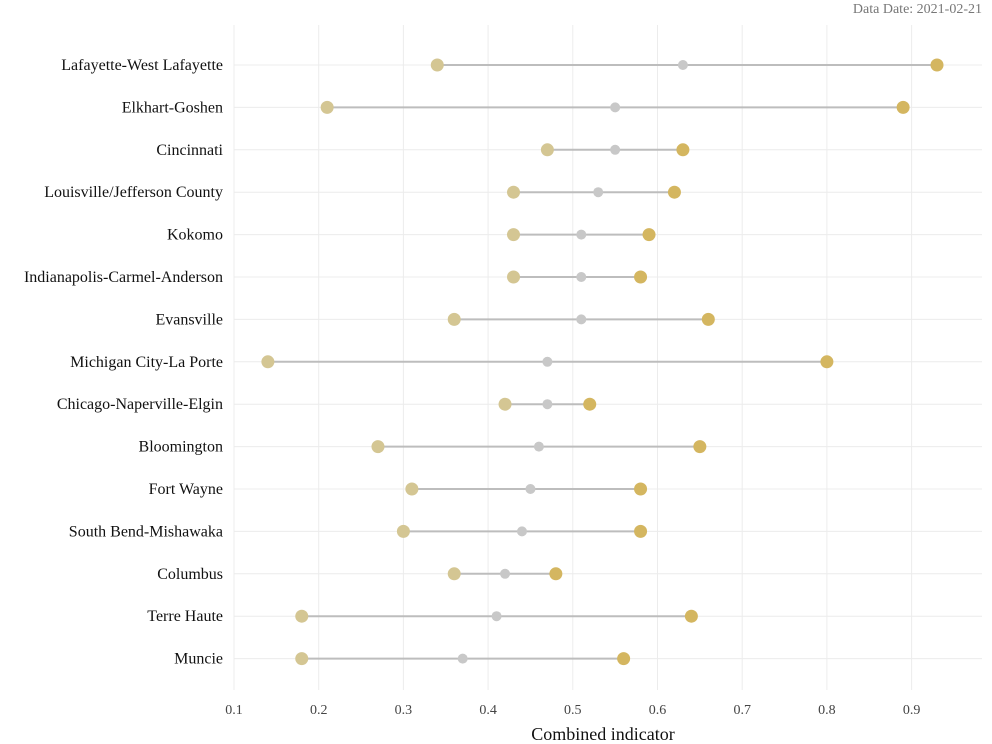  Describe the element at coordinates (319, 710) in the screenshot. I see `x-tick-label: 0.2` at that location.